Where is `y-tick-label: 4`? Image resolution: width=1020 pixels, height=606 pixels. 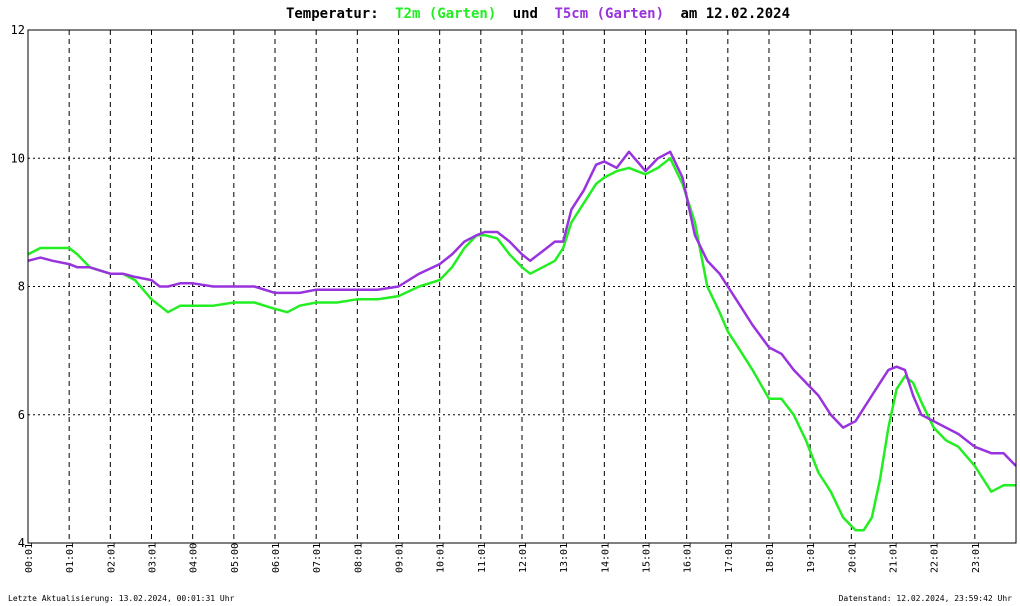
y-tick-label: 4 is located at coordinates (21, 543).